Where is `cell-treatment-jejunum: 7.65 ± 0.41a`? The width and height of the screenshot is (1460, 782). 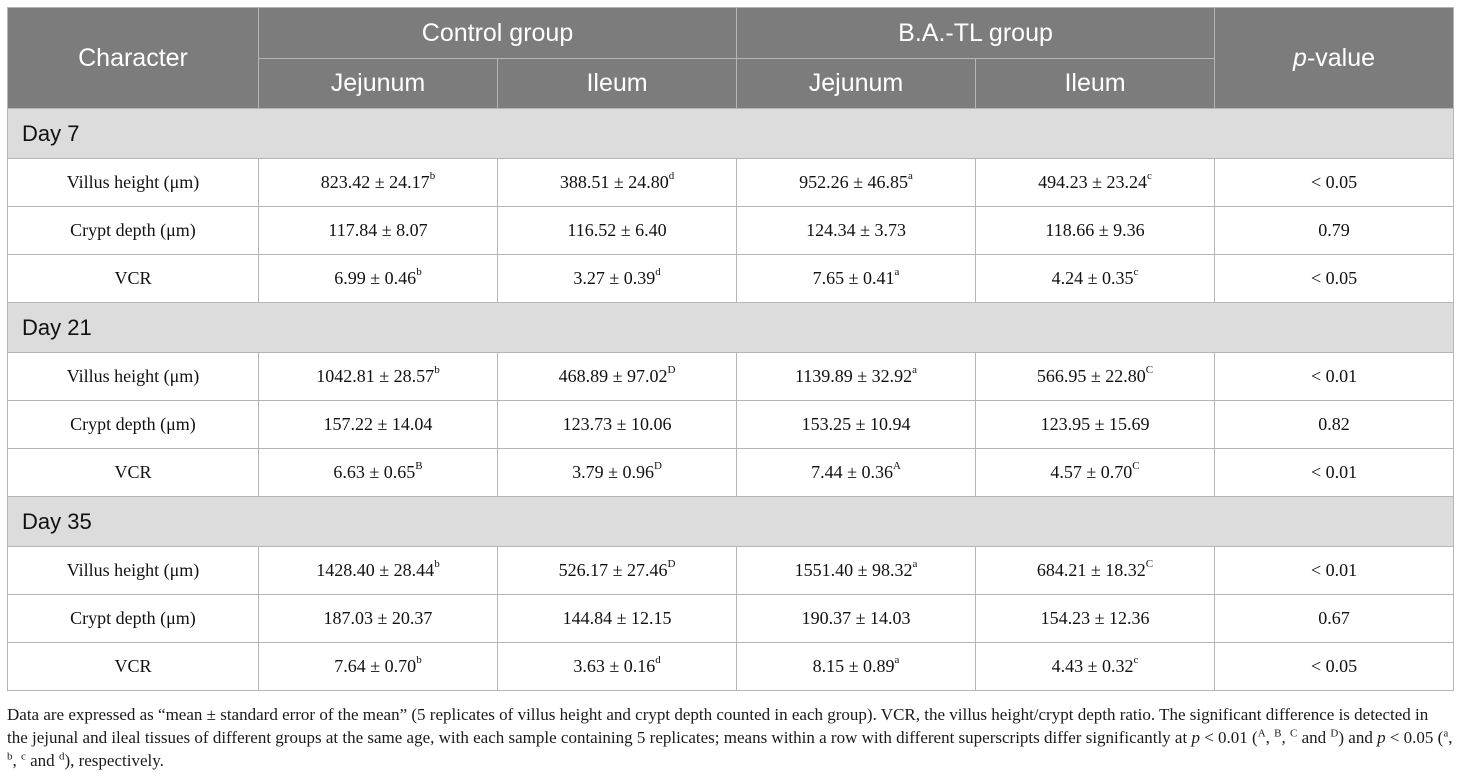 cell-treatment-jejunum: 7.65 ± 0.41a is located at coordinates (856, 278).